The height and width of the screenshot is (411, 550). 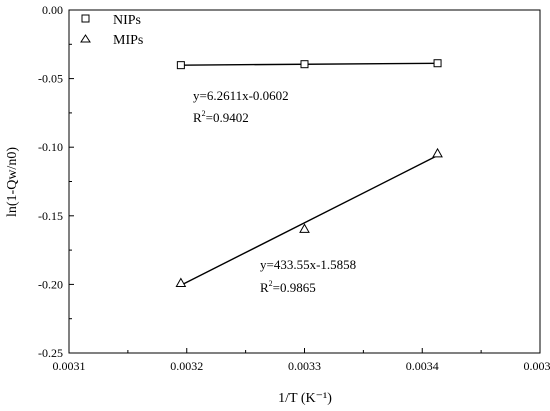 What do you see at coordinates (50, 353) in the screenshot?
I see `y-tick-label: -0.25` at bounding box center [50, 353].